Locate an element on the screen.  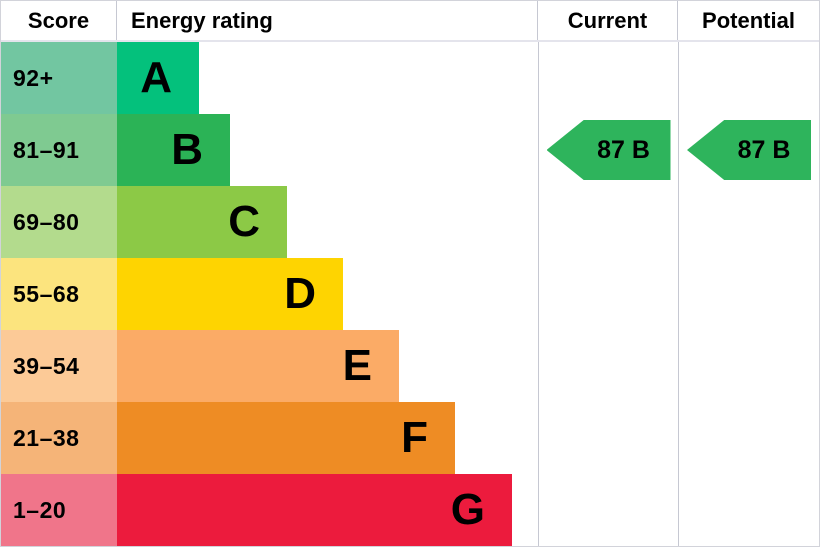
potential-column-header: Potential is located at coordinates (748, 20).